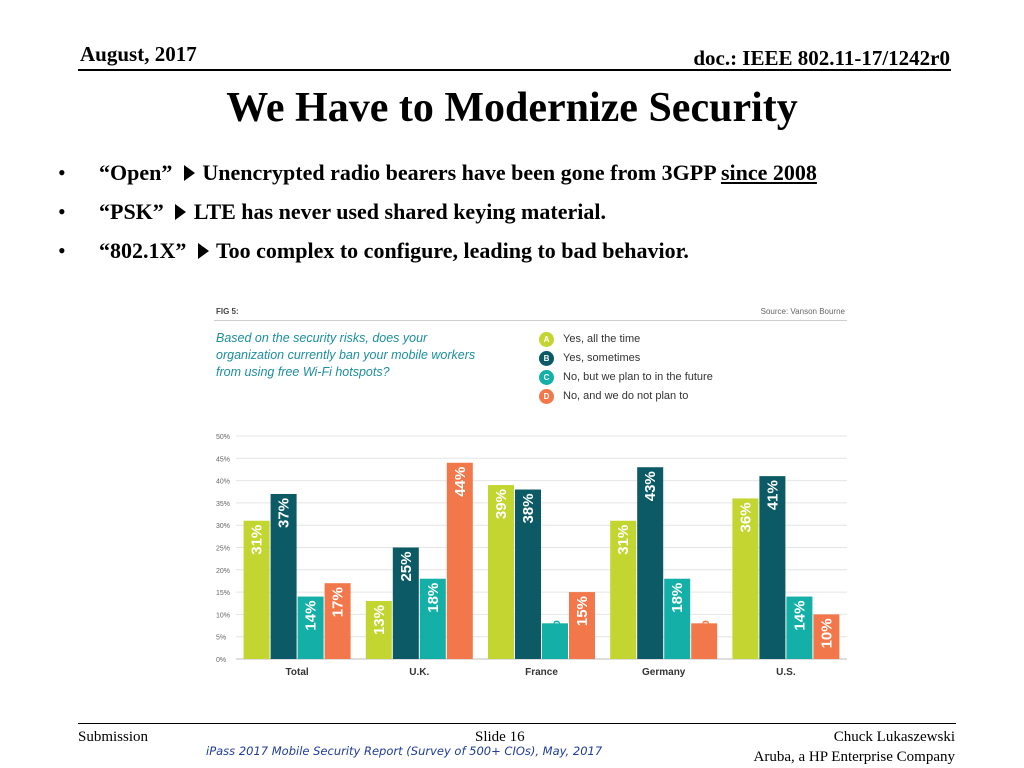 This screenshot has height=768, width=1024. Describe the element at coordinates (826, 633) in the screenshot. I see `data-label: 10%` at that location.